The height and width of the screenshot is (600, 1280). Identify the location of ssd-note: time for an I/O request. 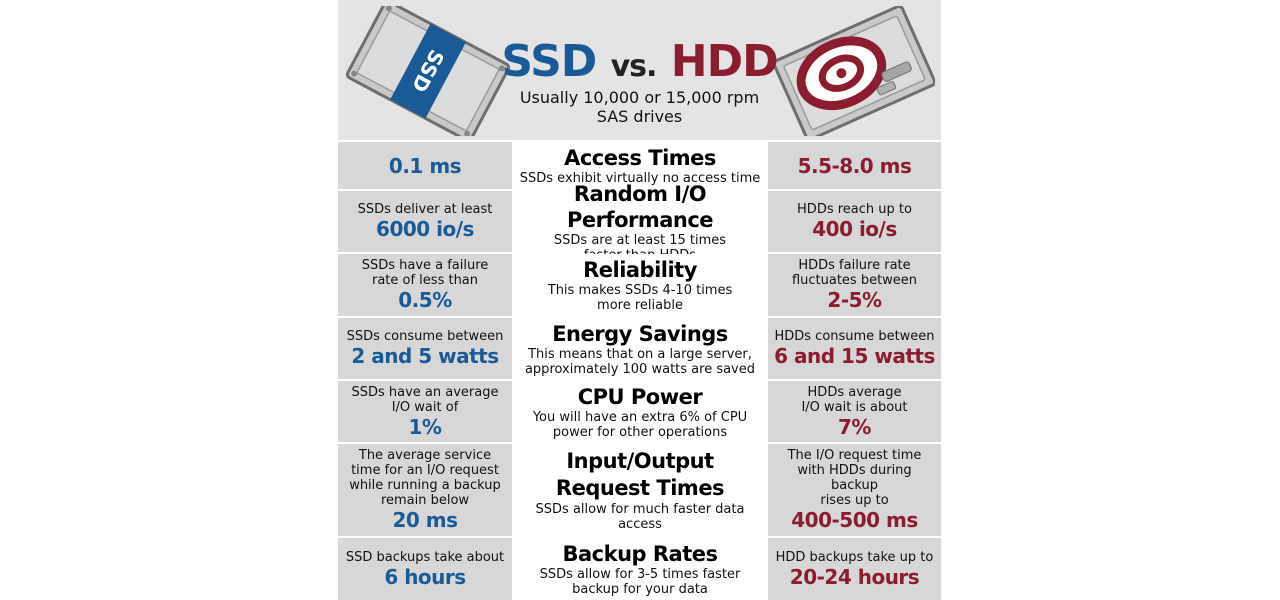
(425, 470).